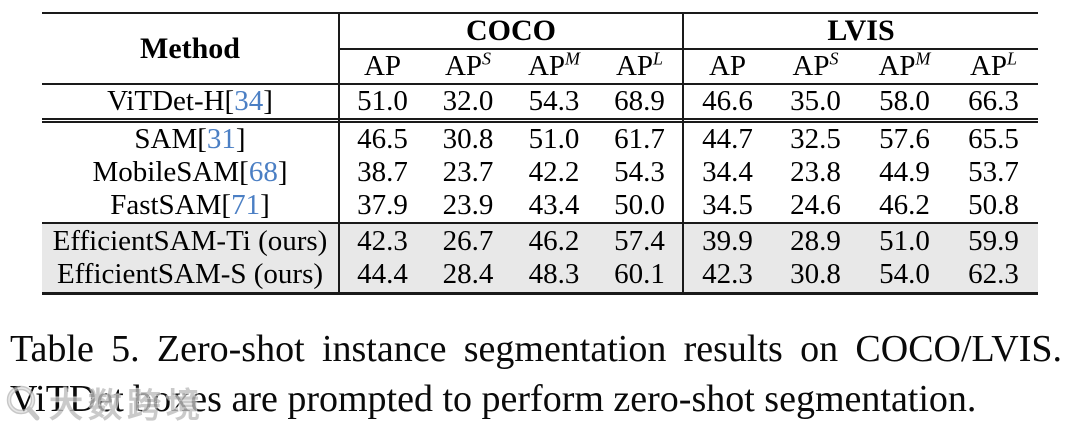  What do you see at coordinates (815, 240) in the screenshot?
I see `value-cell: 28.9` at bounding box center [815, 240].